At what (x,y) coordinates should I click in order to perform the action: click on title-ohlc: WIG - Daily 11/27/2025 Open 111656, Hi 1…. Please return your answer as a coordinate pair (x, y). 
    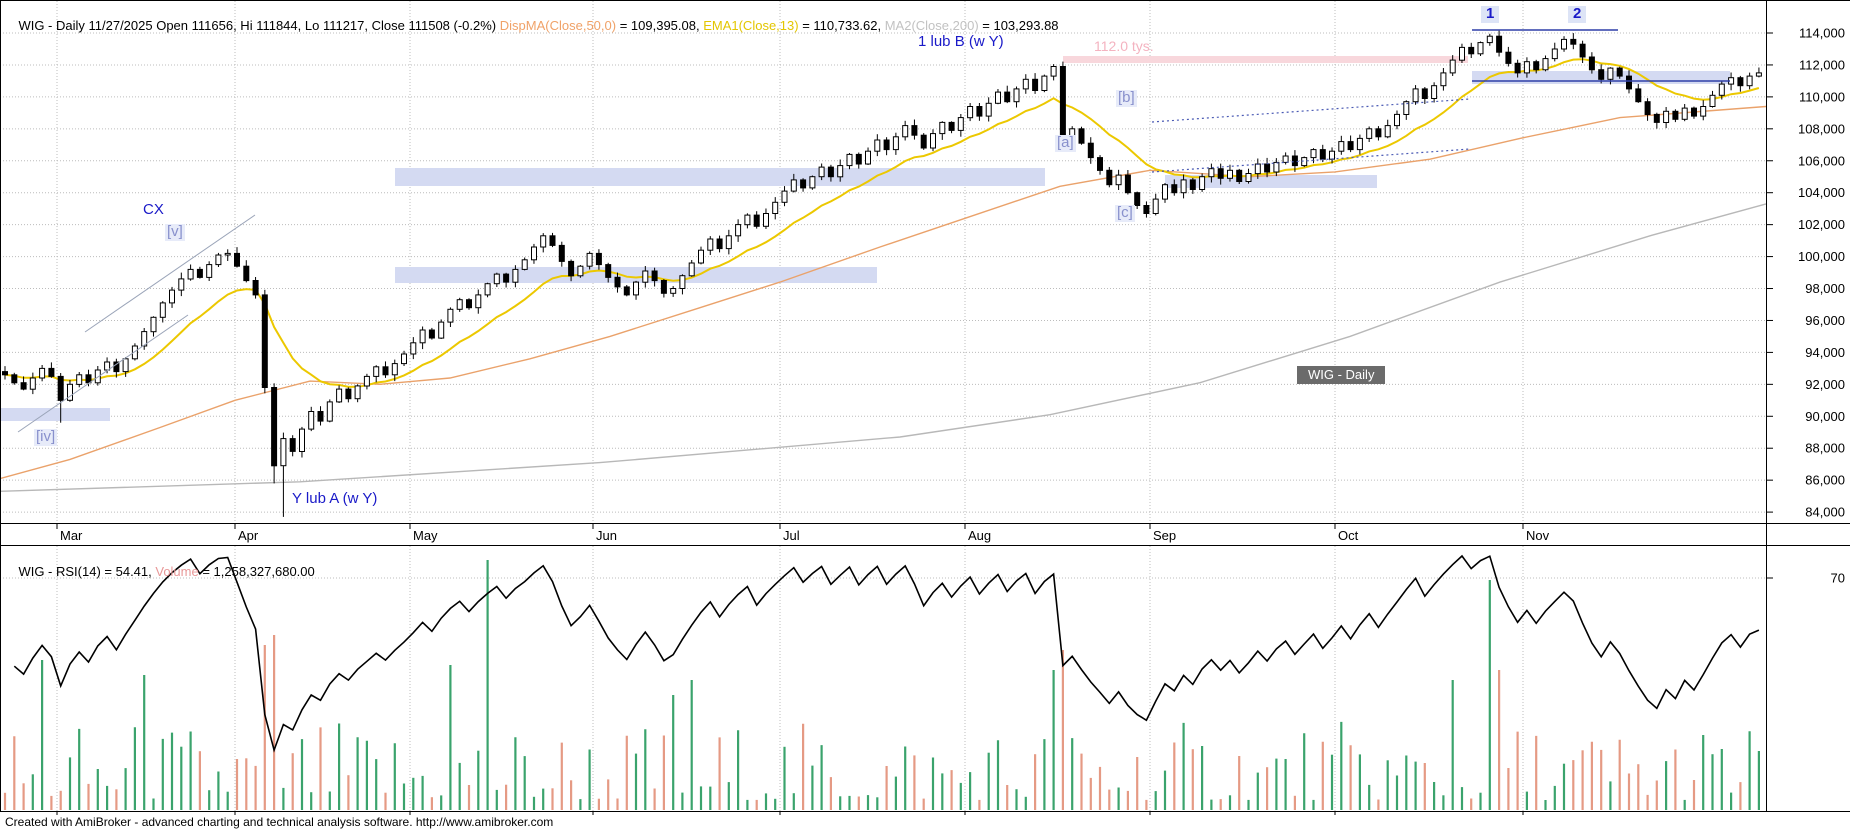
    Looking at the image, I should click on (259, 25).